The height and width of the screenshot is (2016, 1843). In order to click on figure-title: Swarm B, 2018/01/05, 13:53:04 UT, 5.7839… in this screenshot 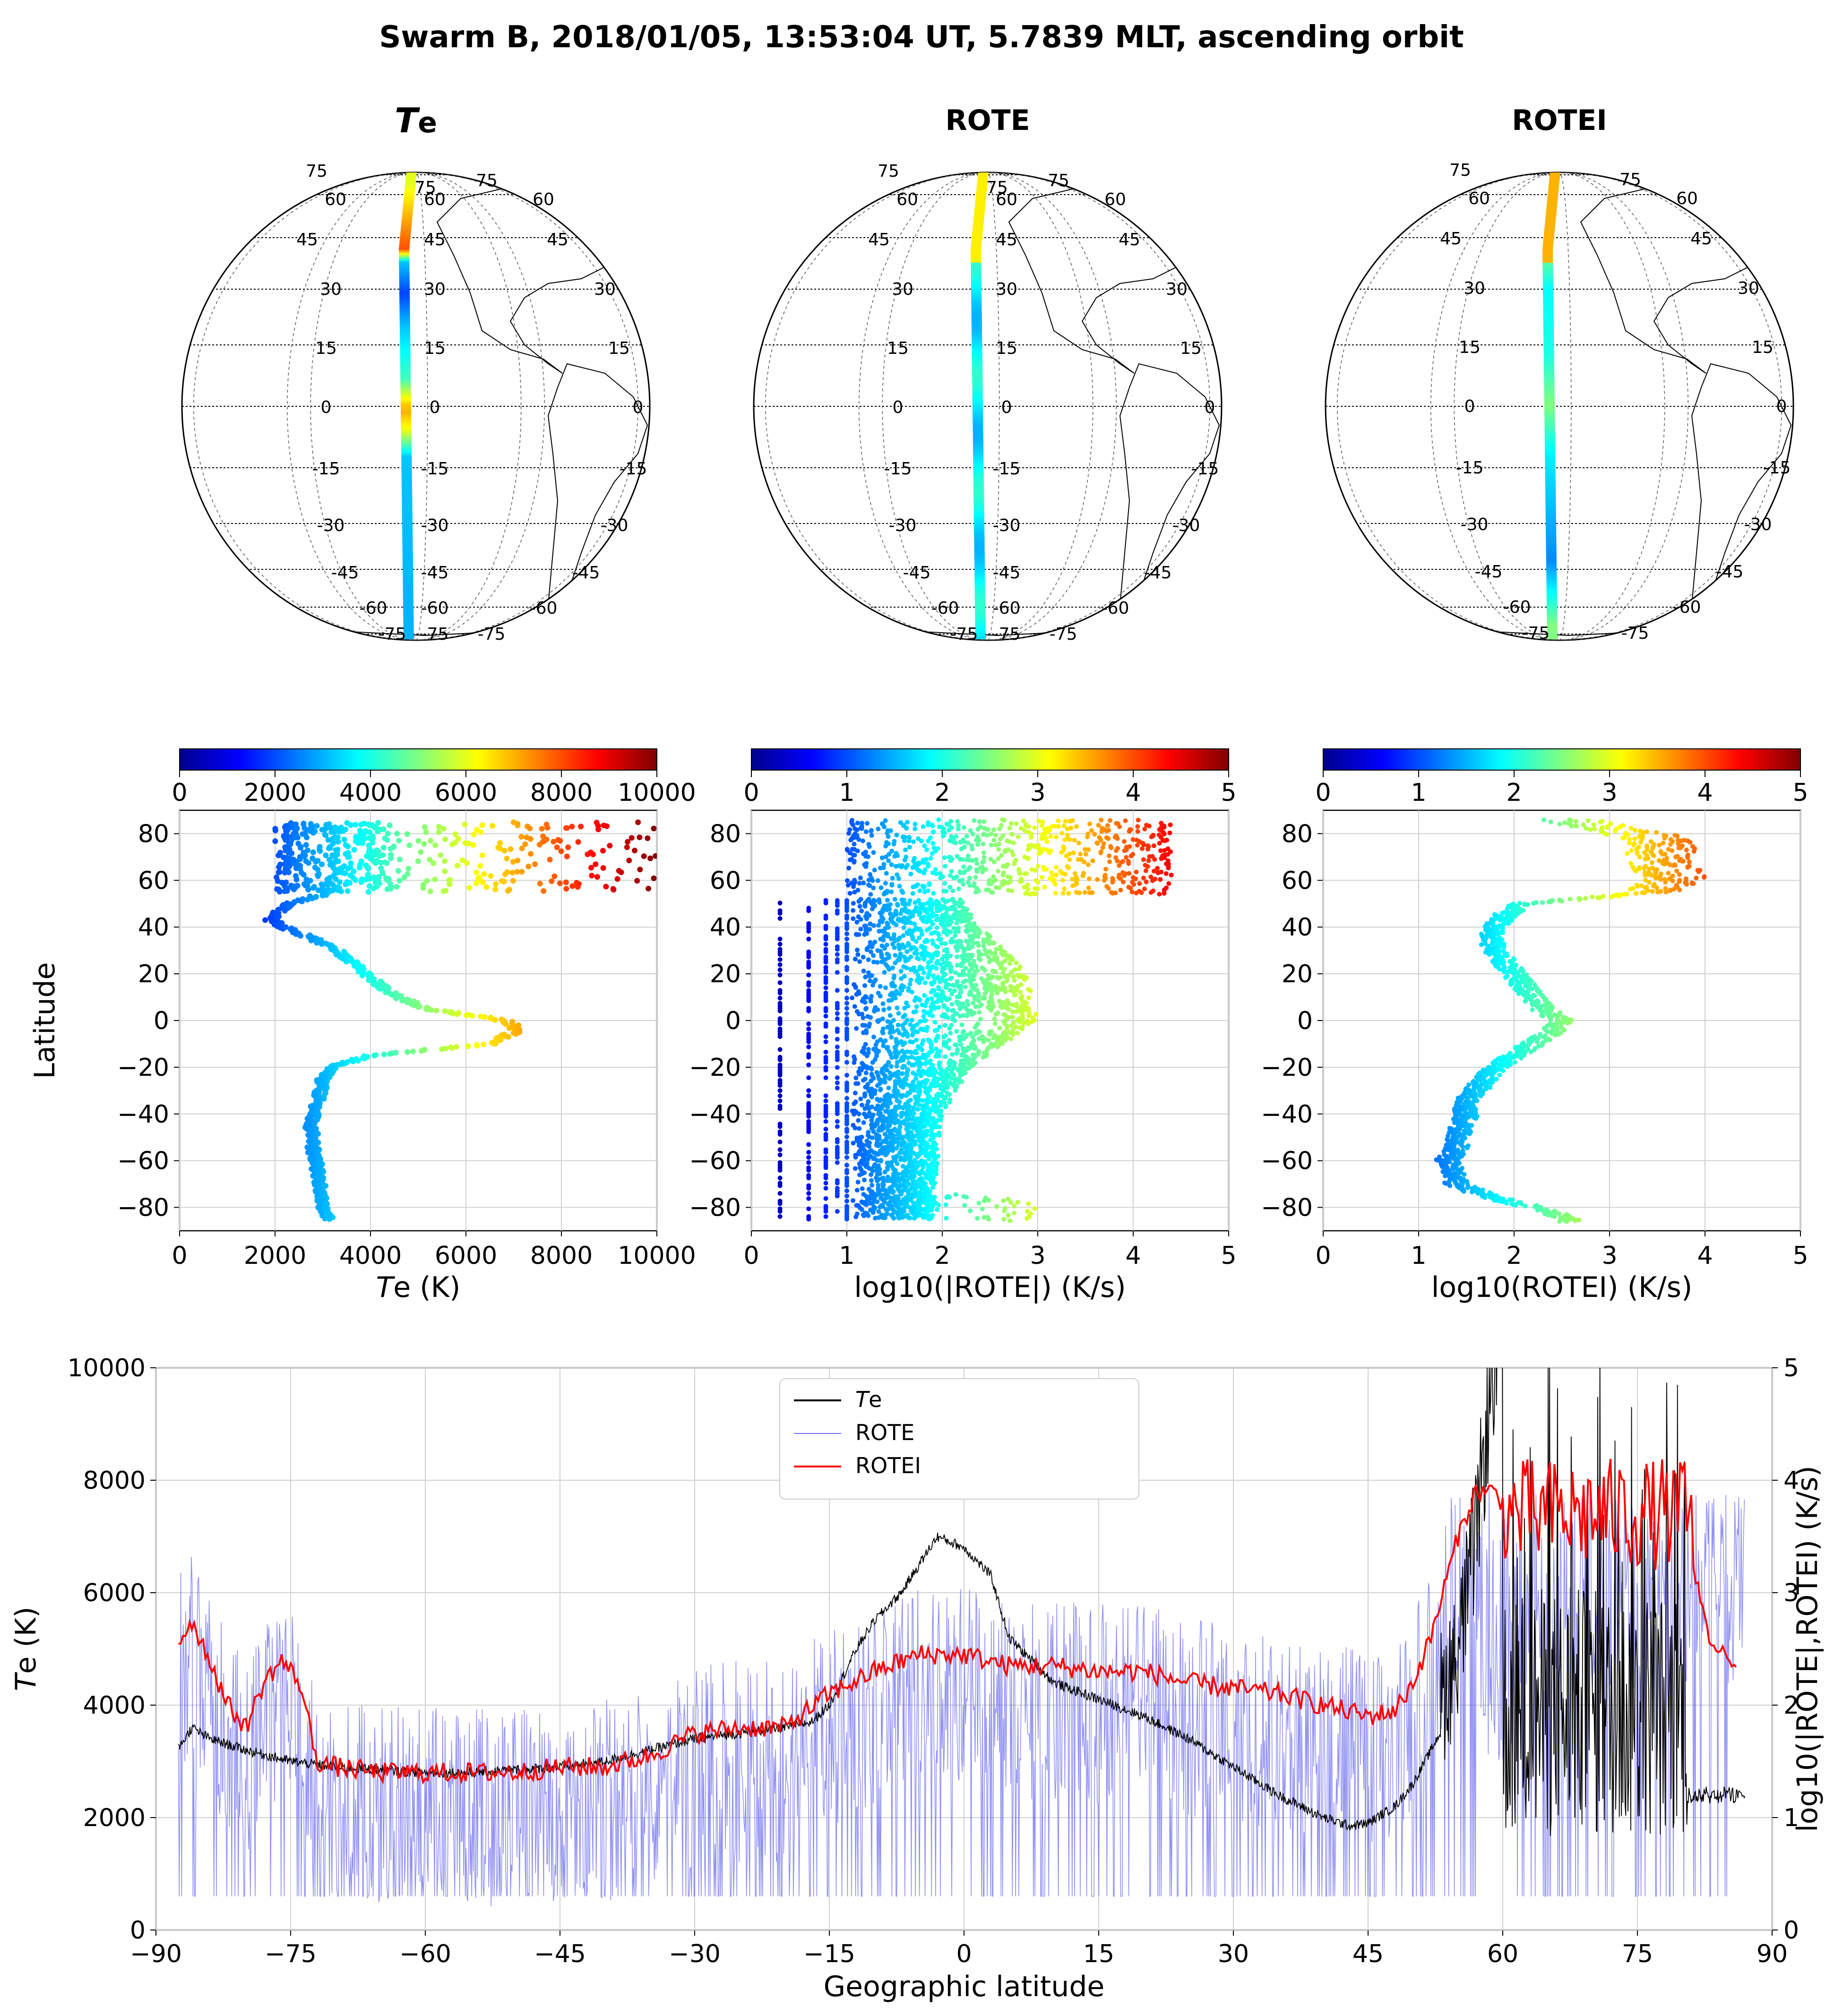, I will do `click(921, 38)`.